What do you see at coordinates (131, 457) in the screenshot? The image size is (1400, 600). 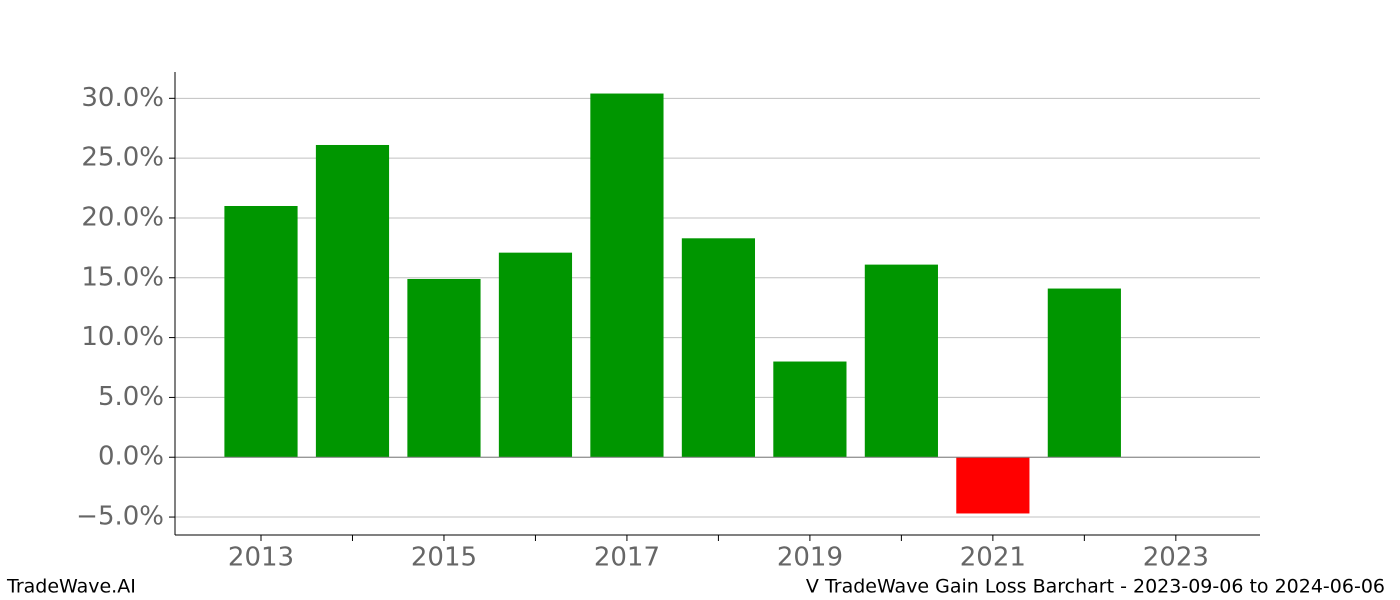 I see `y-tick-label: 0.0%` at bounding box center [131, 457].